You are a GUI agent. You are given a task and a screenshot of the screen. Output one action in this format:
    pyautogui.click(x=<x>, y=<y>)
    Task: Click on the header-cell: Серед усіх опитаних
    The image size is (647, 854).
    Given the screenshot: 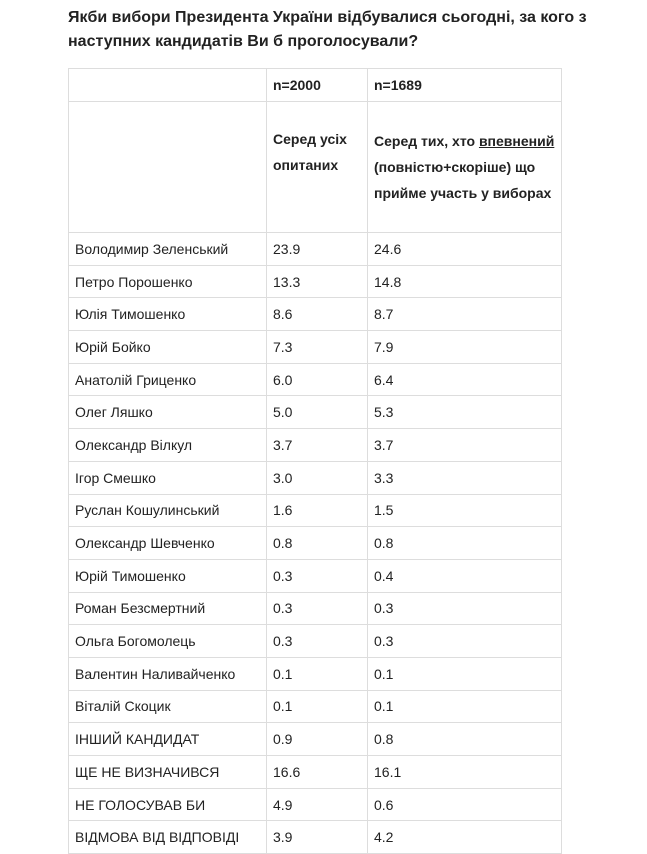 What is the action you would take?
    pyautogui.click(x=317, y=167)
    